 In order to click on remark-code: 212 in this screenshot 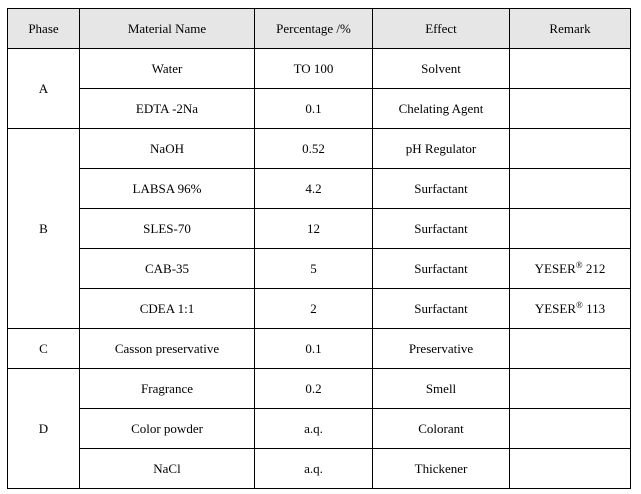, I will do `click(594, 268)`.